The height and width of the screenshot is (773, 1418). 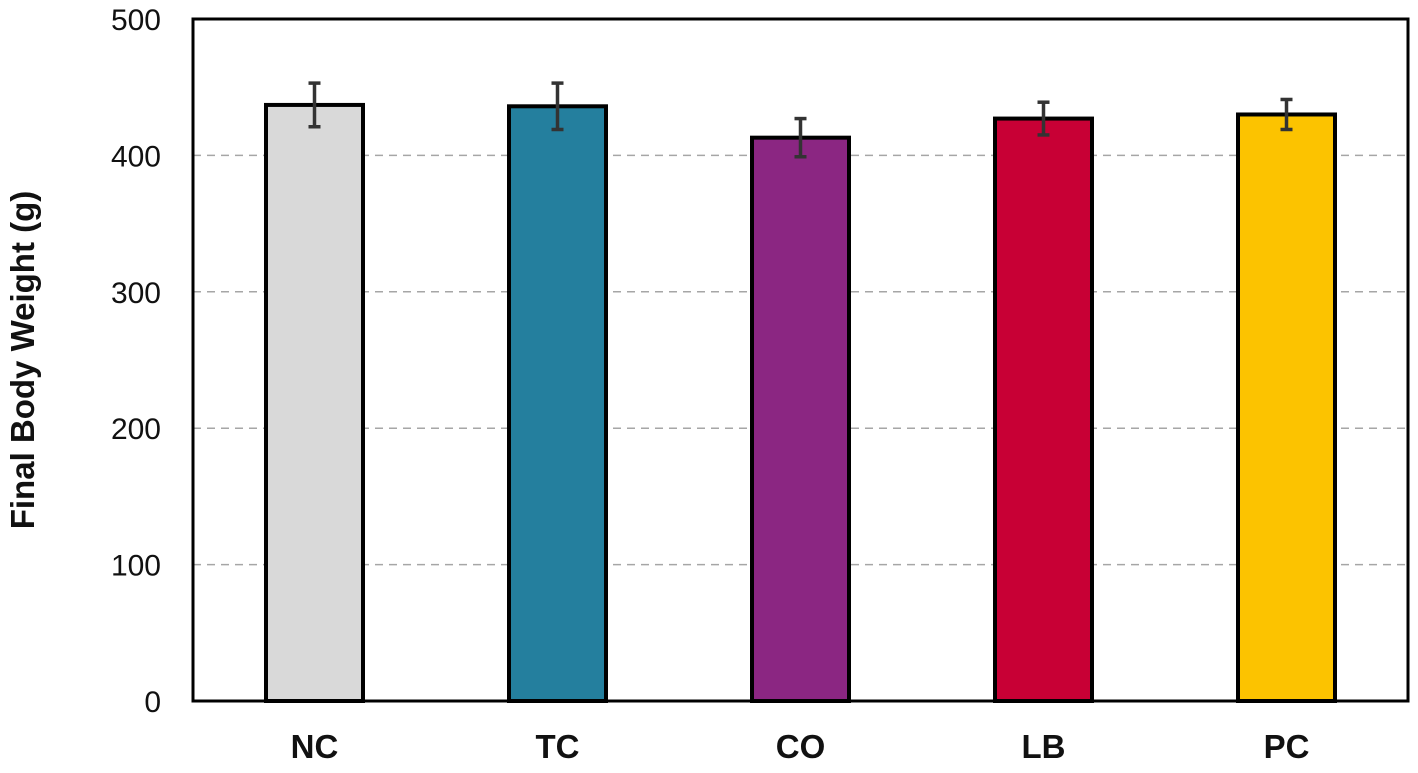 I want to click on bar-nc, so click(x=314, y=402).